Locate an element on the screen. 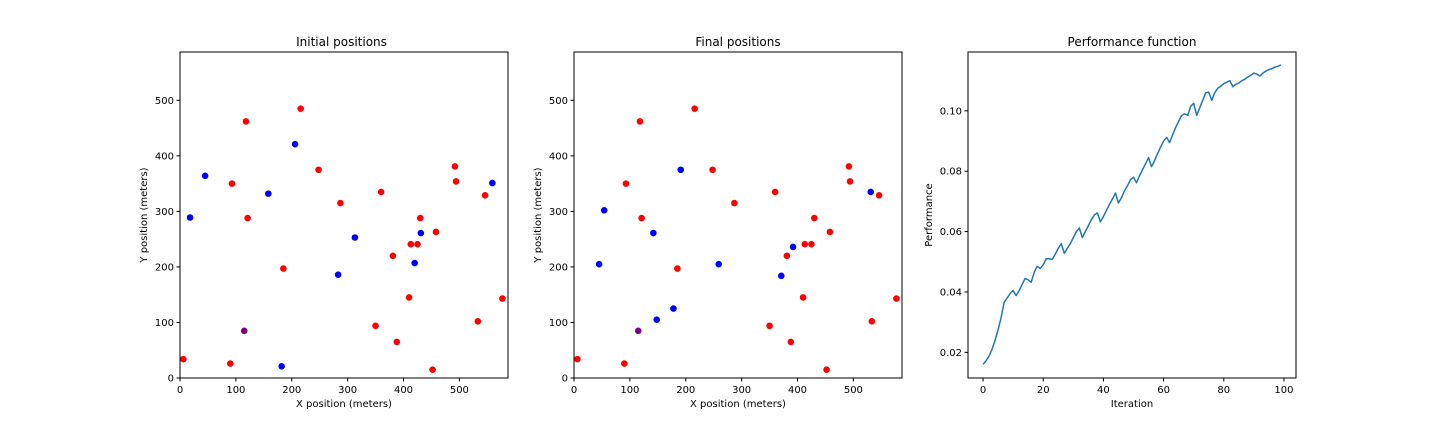  y-tick-label: 0.06 is located at coordinates (951, 232).